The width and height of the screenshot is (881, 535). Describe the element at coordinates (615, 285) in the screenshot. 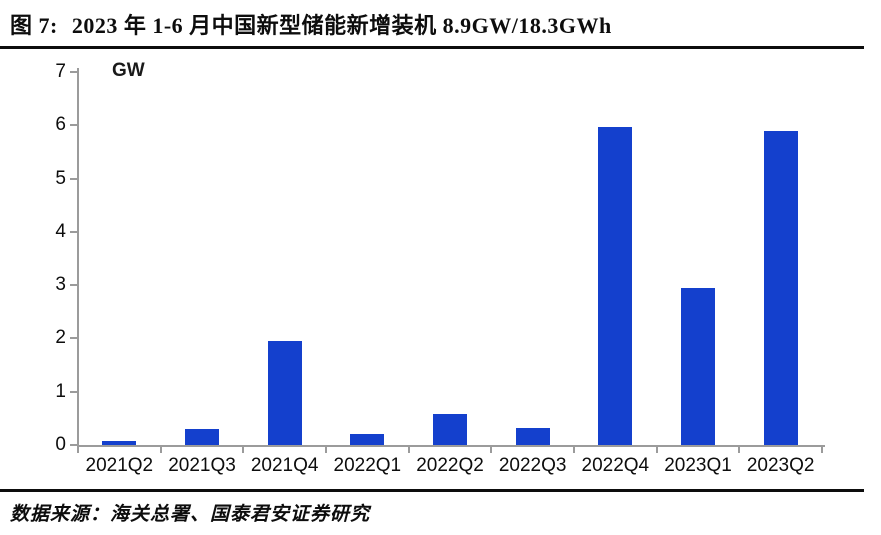

I see `bar-2022Q4` at that location.